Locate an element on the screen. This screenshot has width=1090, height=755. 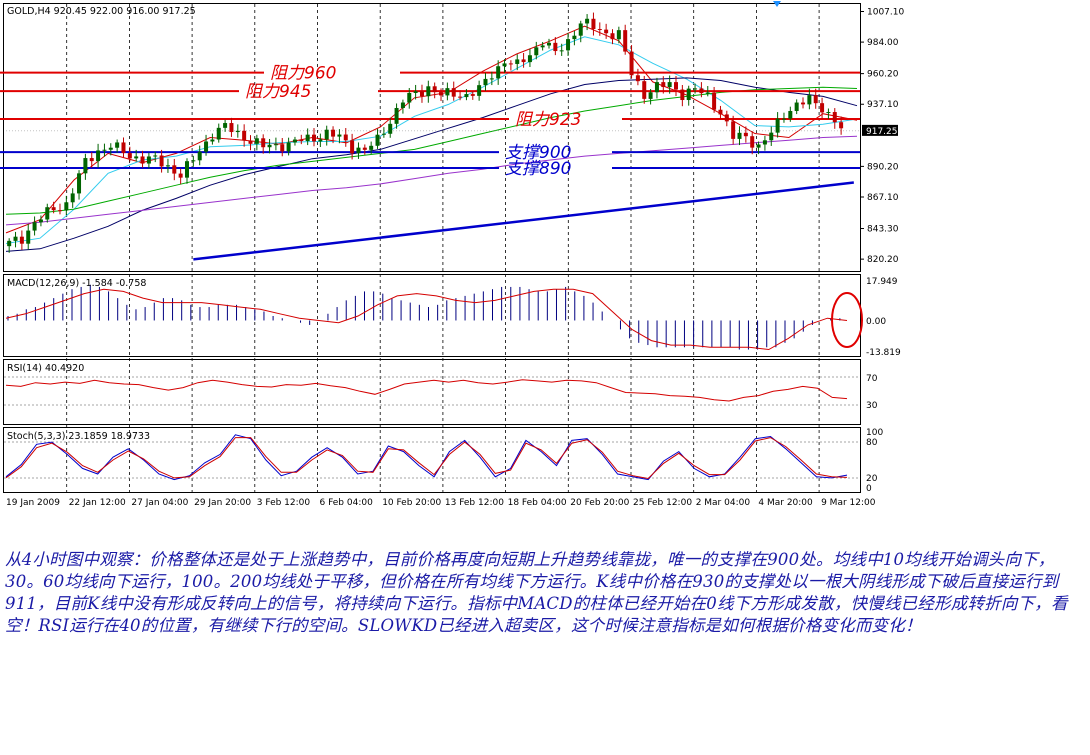
level-label: 支撑900 is located at coordinates (538, 153).